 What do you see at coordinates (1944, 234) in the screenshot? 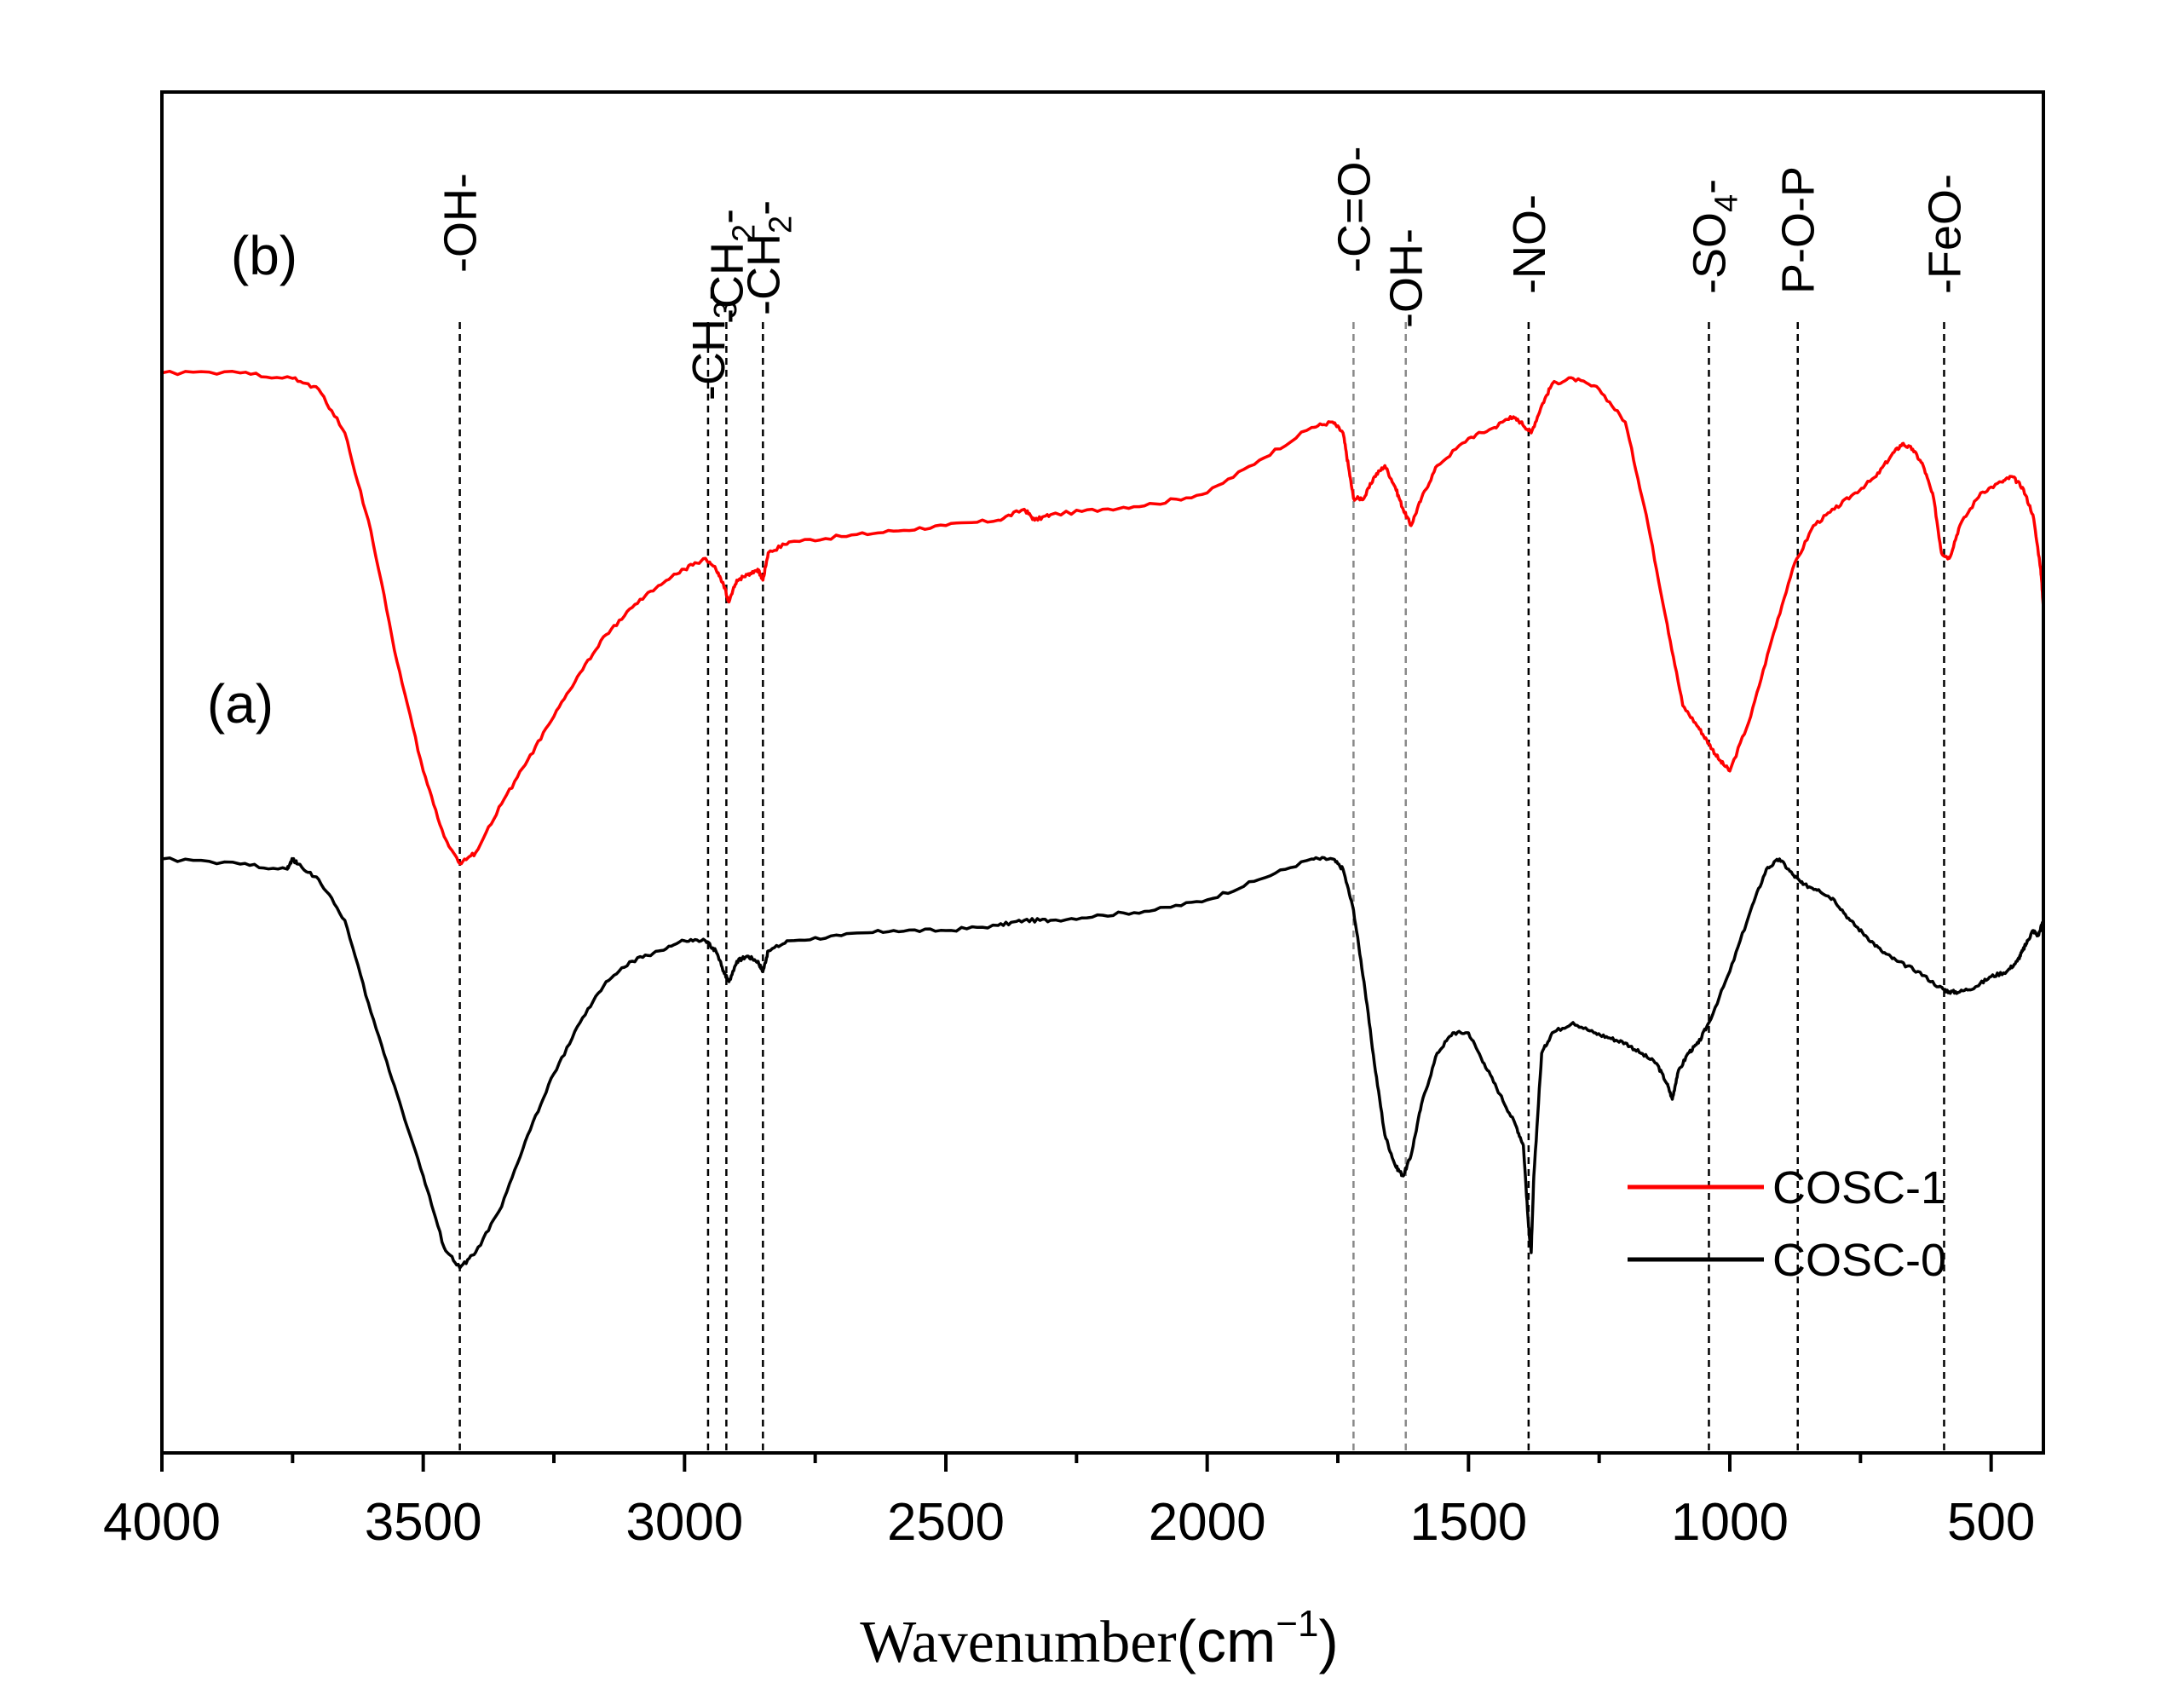
I see `band-label-10: -FeO-` at bounding box center [1944, 234].